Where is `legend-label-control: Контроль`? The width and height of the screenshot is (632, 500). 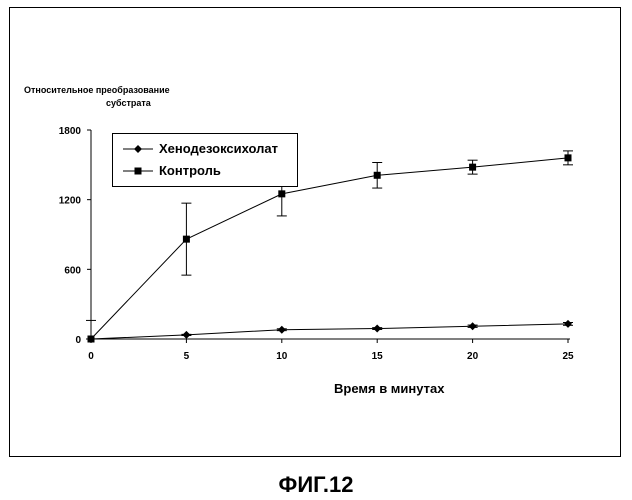 legend-label-control: Контроль is located at coordinates (190, 171).